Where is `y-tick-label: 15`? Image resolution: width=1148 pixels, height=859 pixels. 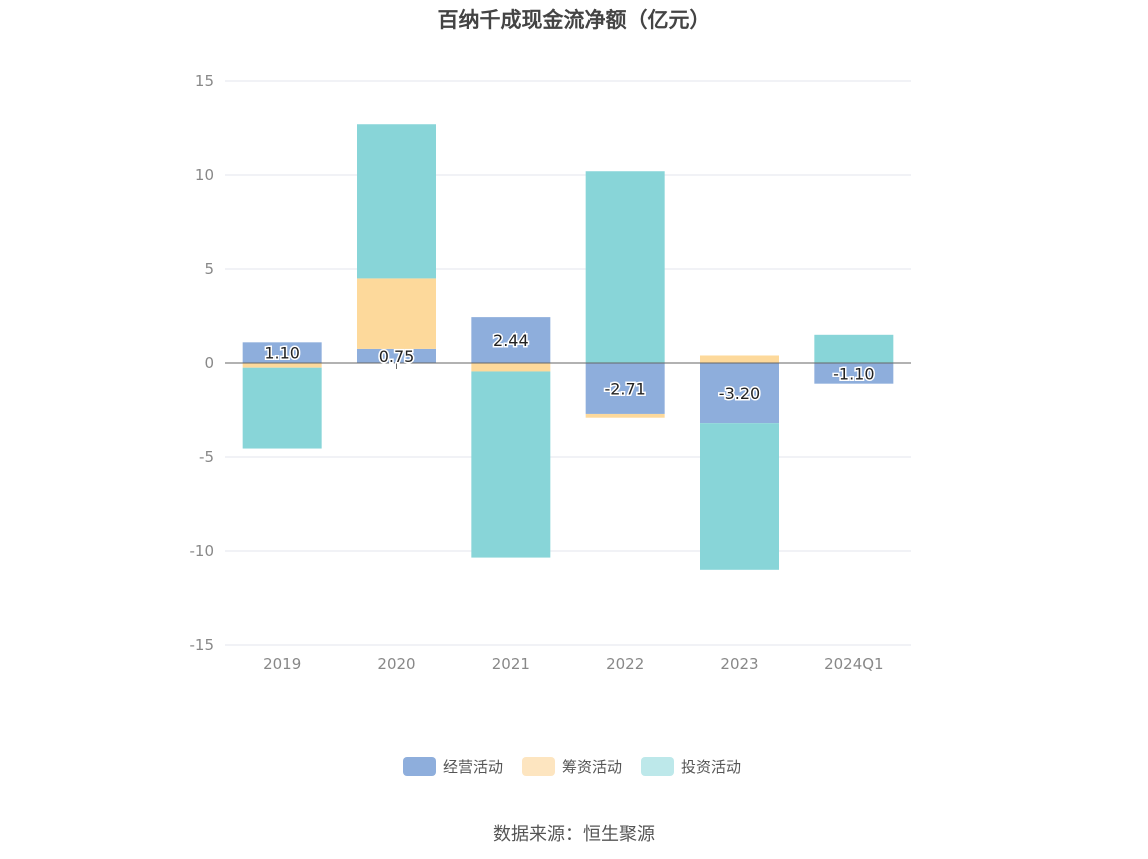 y-tick-label: 15 is located at coordinates (204, 81).